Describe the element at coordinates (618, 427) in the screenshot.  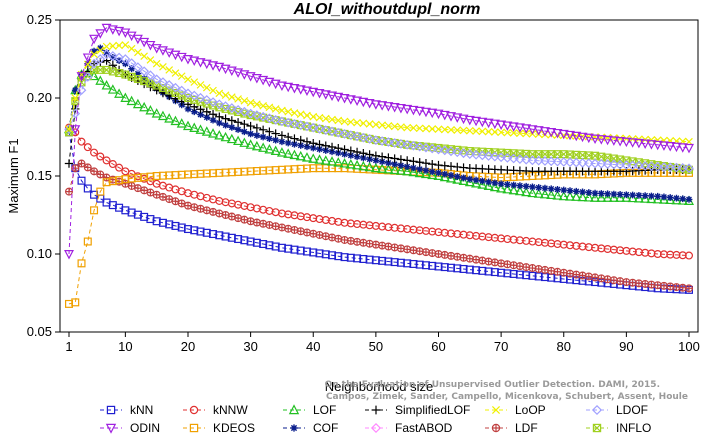
I see `legend-item-inflo: INFLO` at that location.